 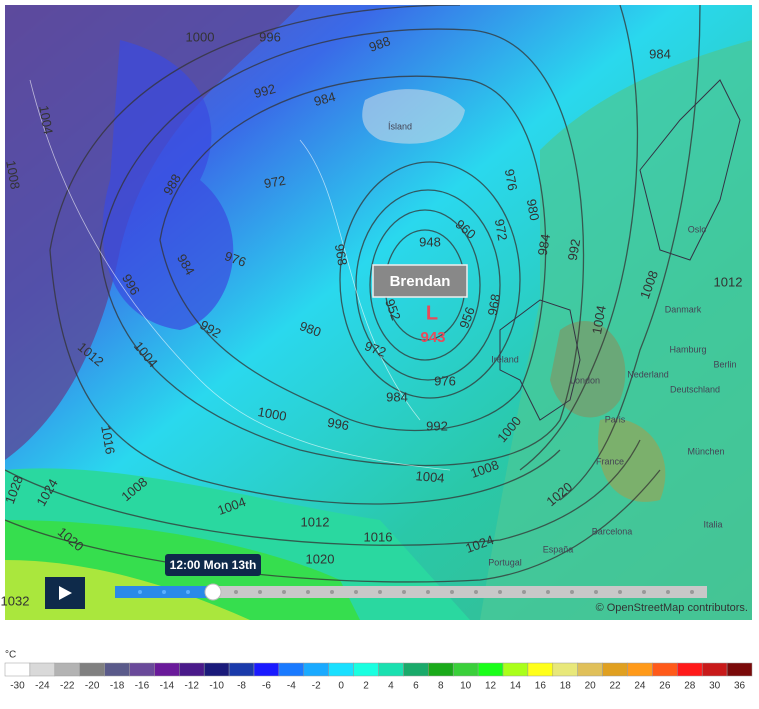 I want to click on legend-label: -6, so click(x=266, y=686).